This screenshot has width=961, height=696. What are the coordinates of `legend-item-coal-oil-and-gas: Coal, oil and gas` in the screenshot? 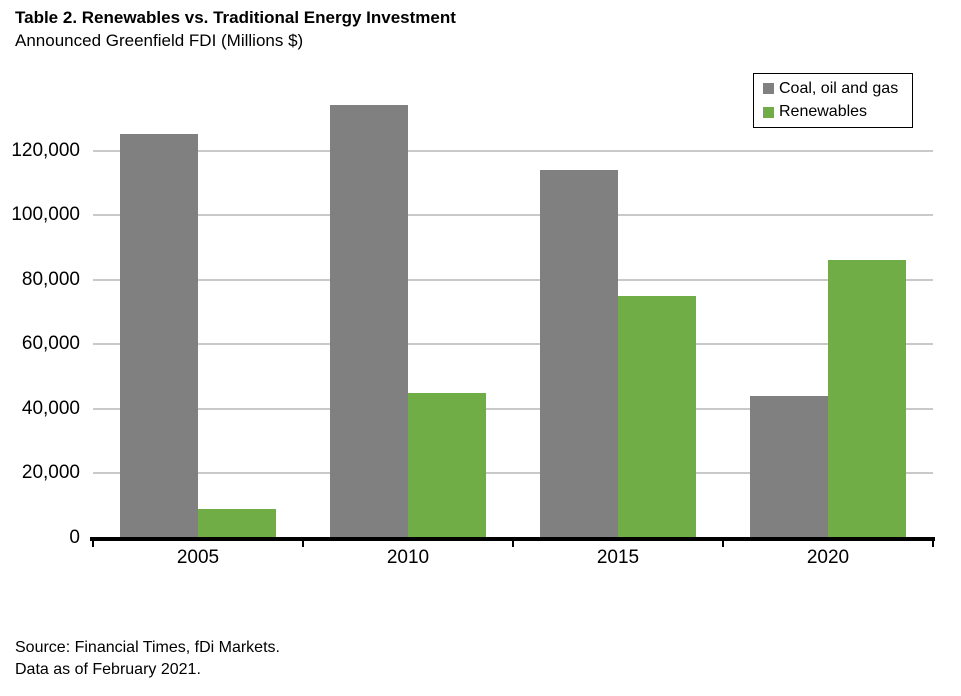 It's located at (837, 89).